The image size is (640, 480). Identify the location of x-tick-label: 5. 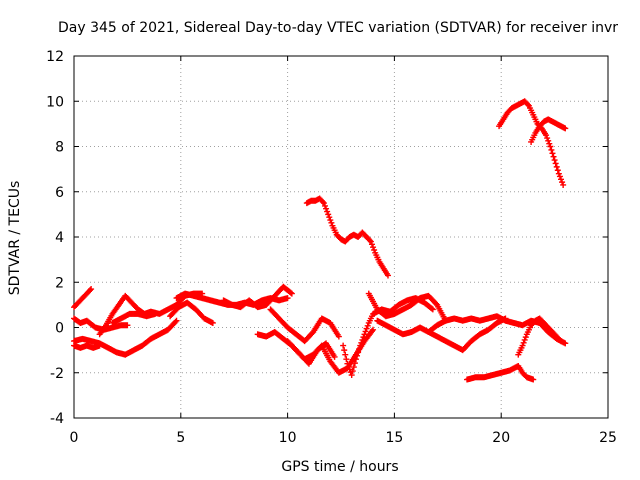
(180, 438).